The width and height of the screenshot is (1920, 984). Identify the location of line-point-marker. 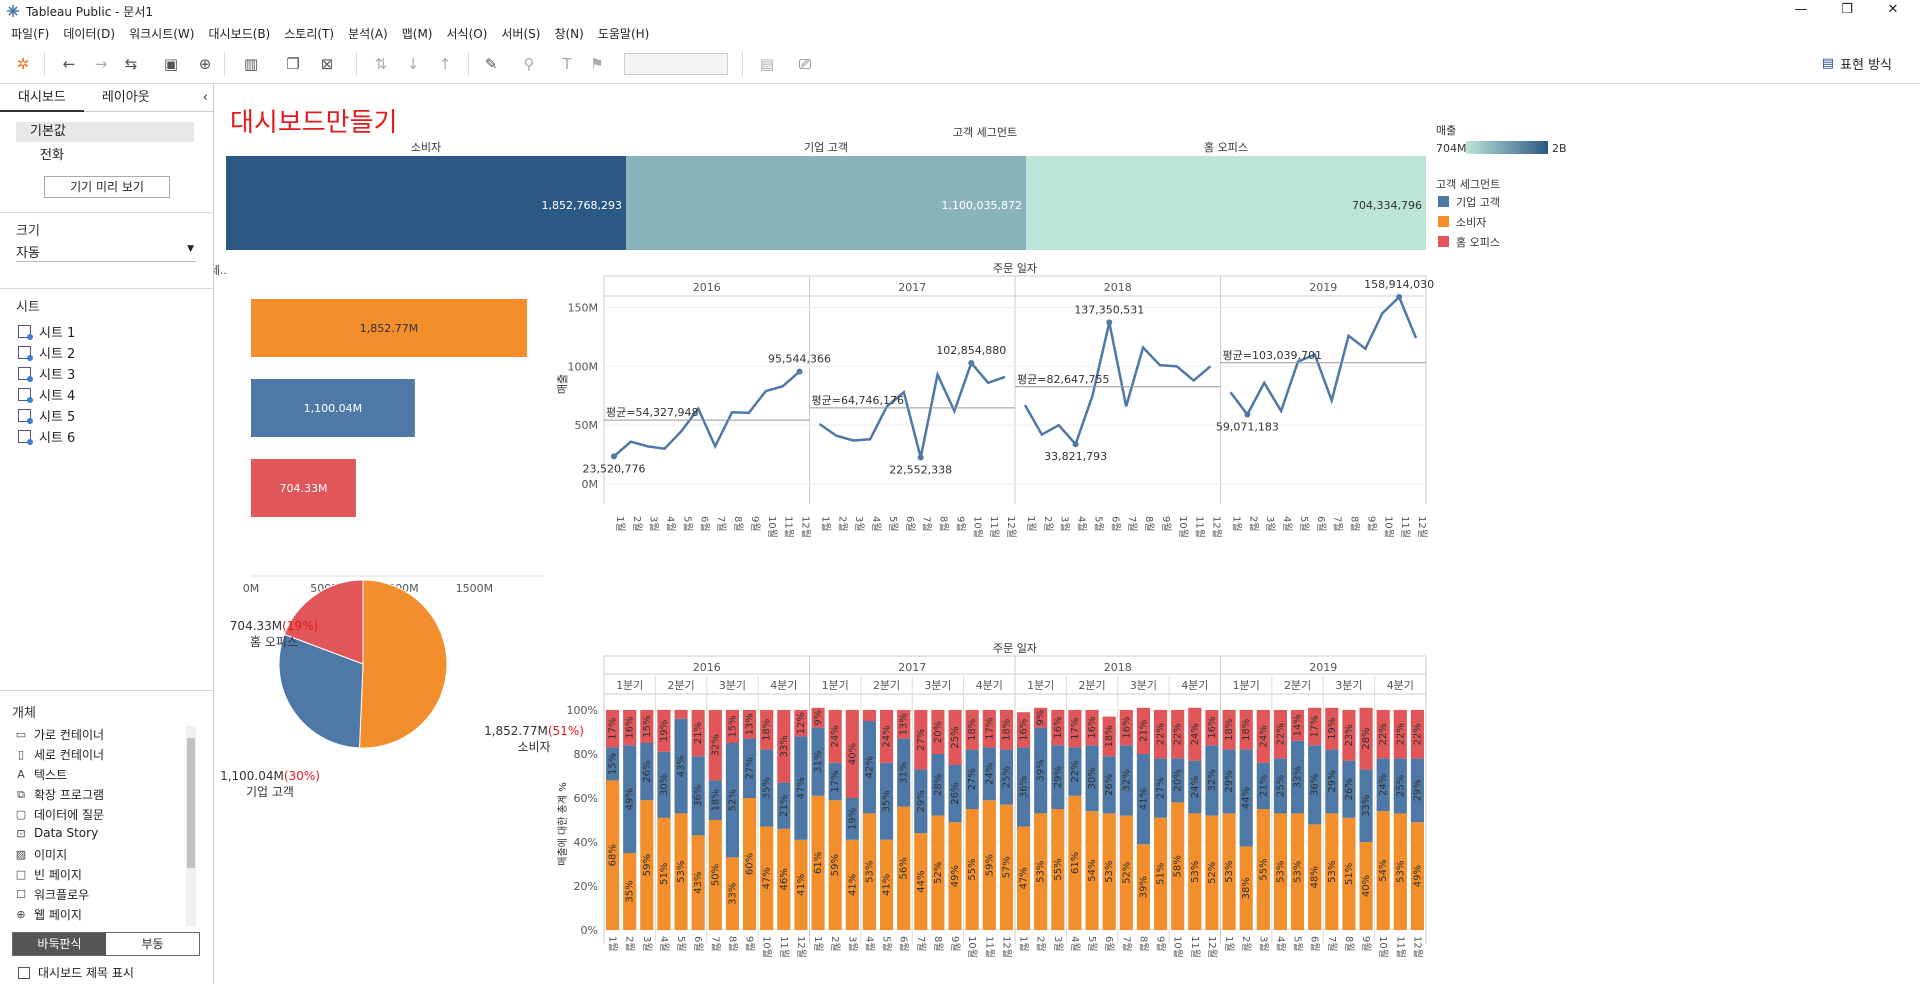
(1109, 322).